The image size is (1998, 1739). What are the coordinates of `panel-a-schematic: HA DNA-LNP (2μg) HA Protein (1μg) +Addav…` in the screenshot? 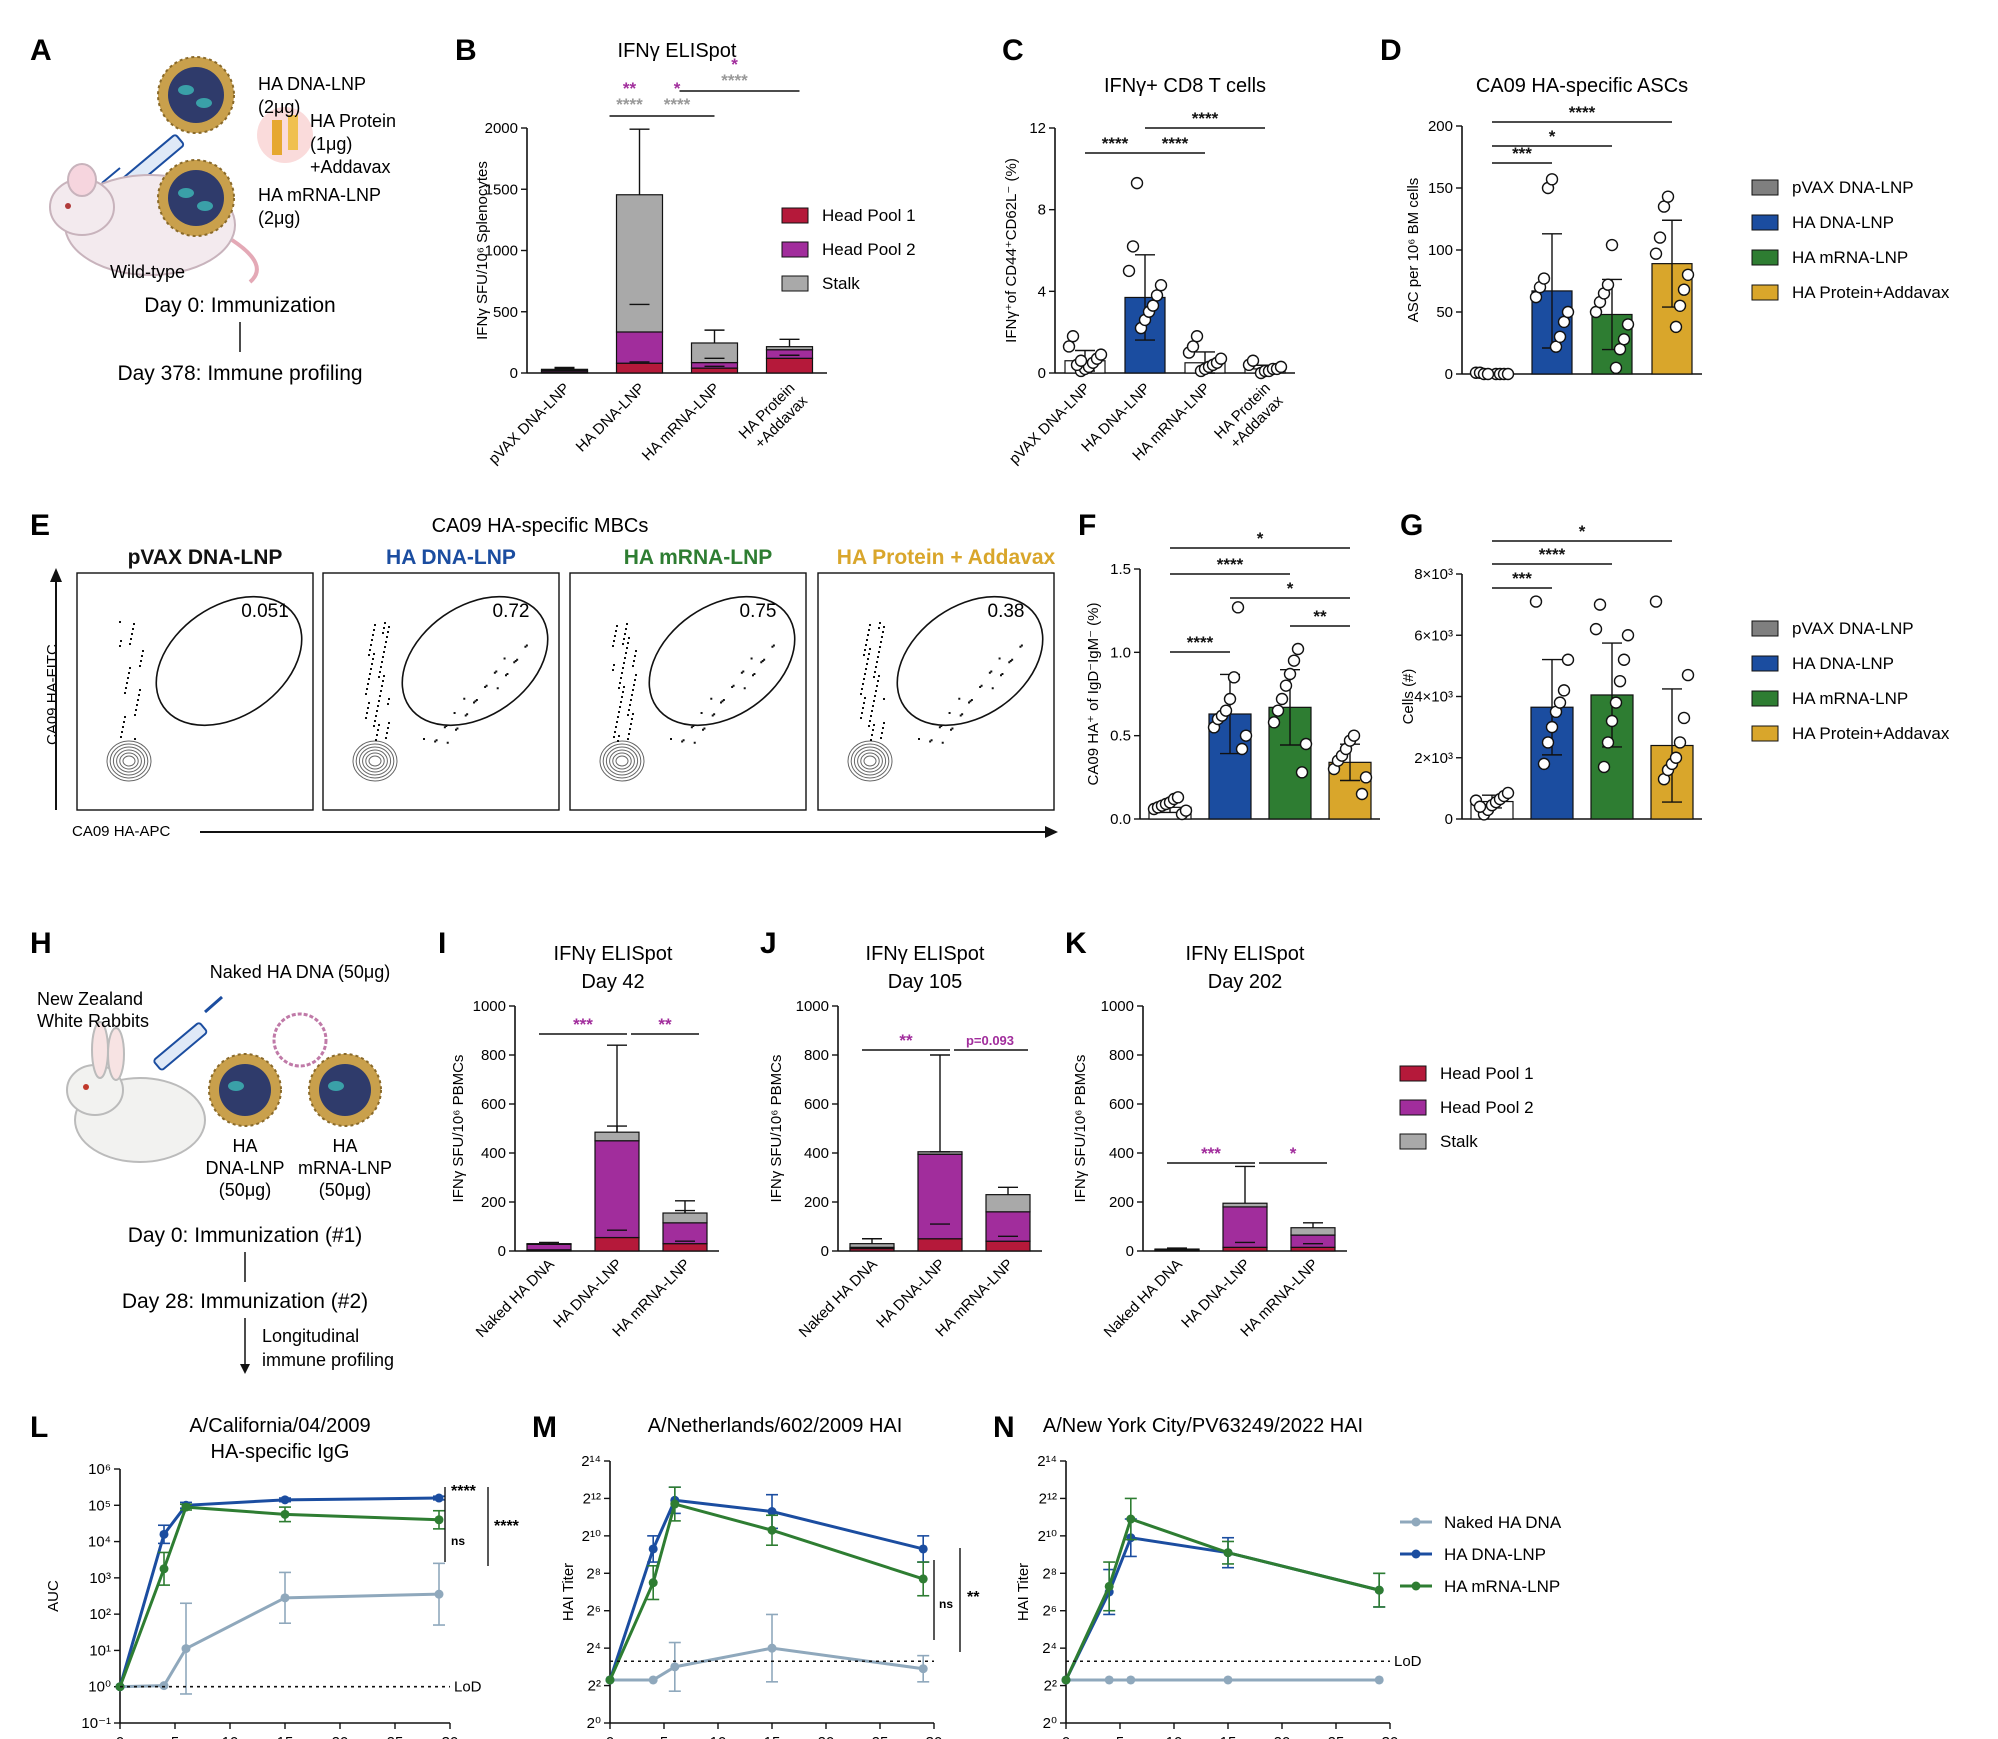 It's located at (222, 220).